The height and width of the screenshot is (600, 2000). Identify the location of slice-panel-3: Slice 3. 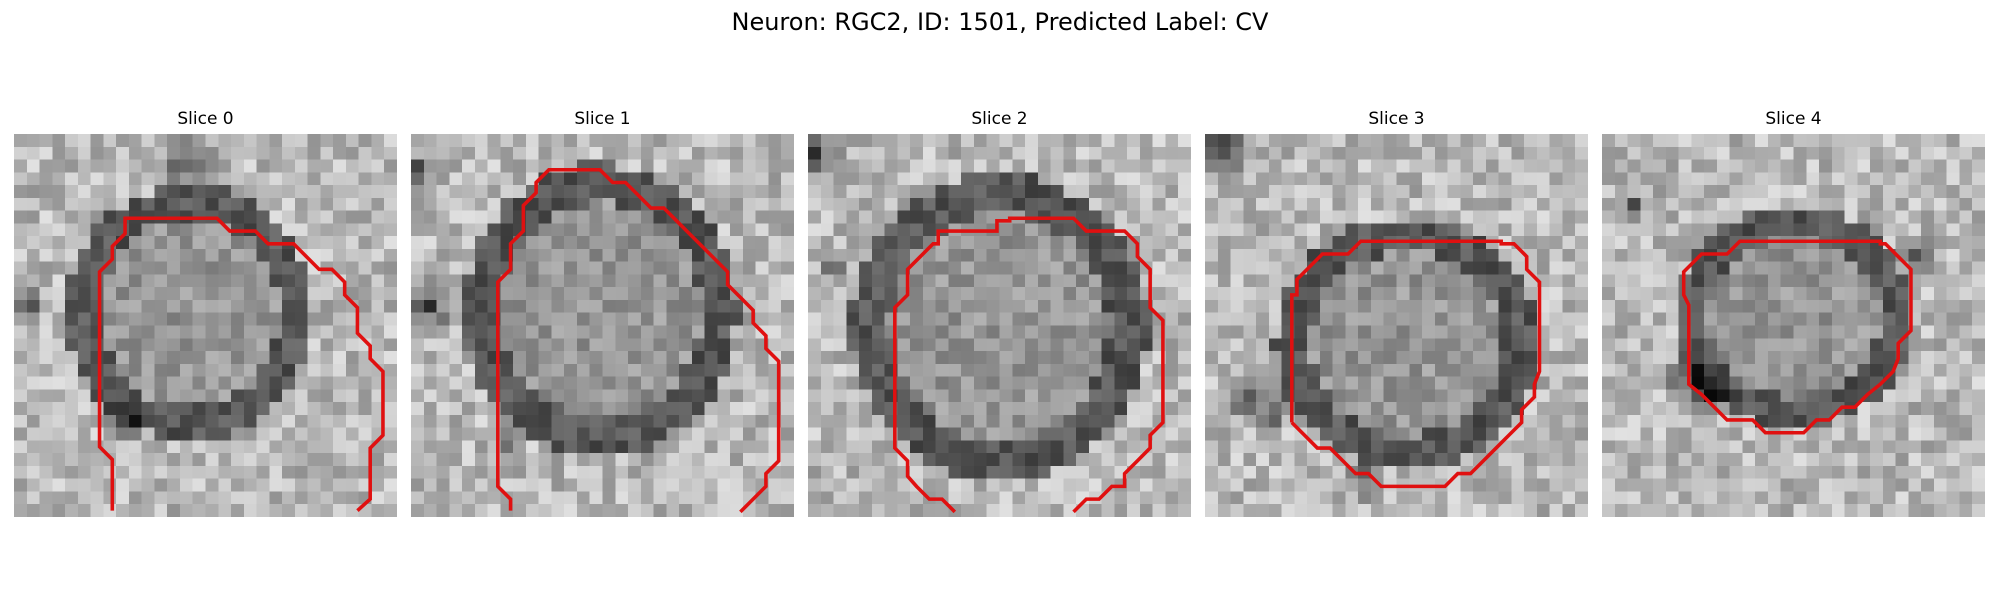
(1396, 312).